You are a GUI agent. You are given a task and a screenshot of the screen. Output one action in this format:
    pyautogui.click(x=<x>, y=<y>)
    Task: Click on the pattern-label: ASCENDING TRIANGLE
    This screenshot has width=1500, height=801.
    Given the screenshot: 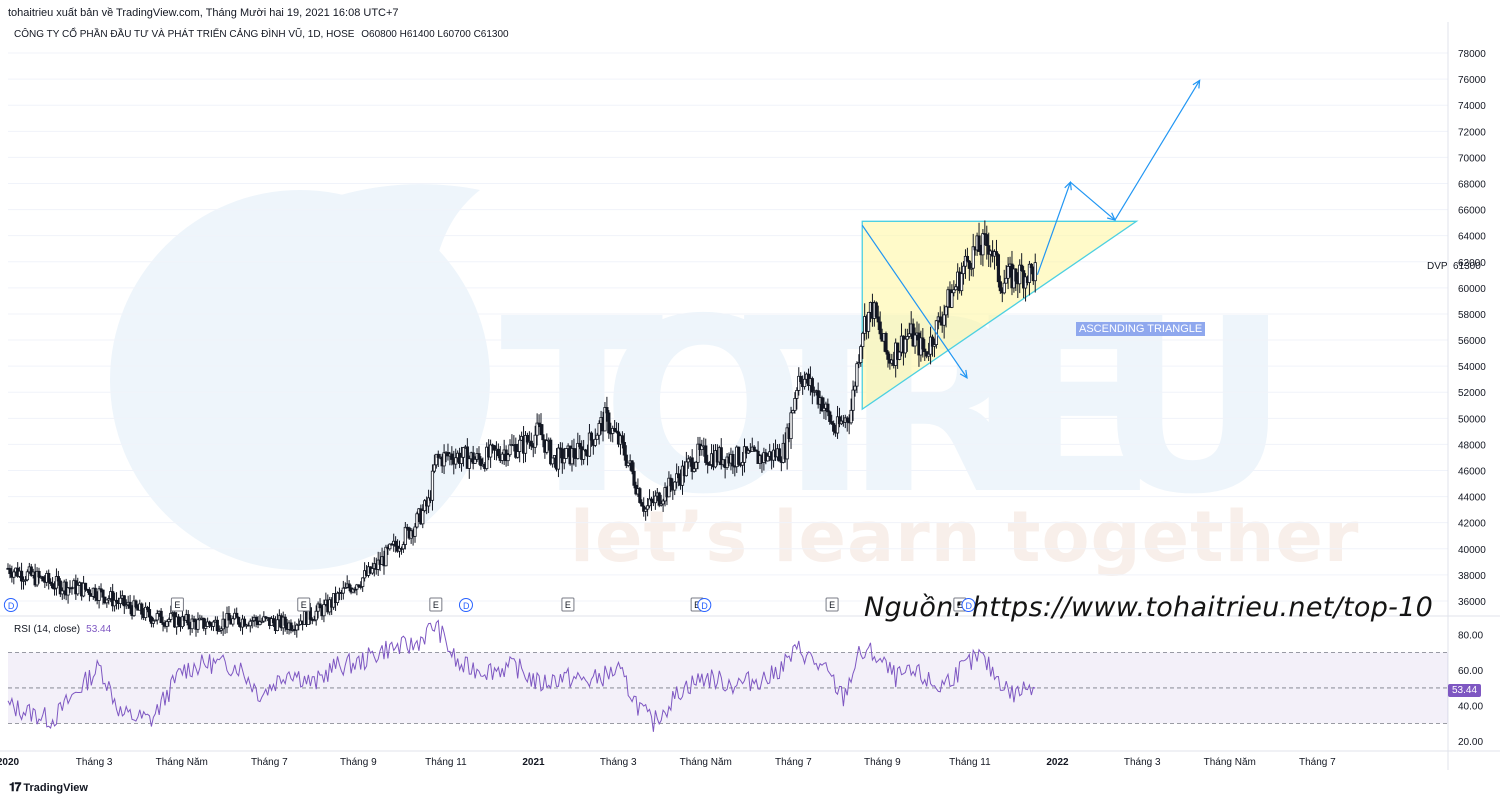 What is the action you would take?
    pyautogui.click(x=1141, y=329)
    